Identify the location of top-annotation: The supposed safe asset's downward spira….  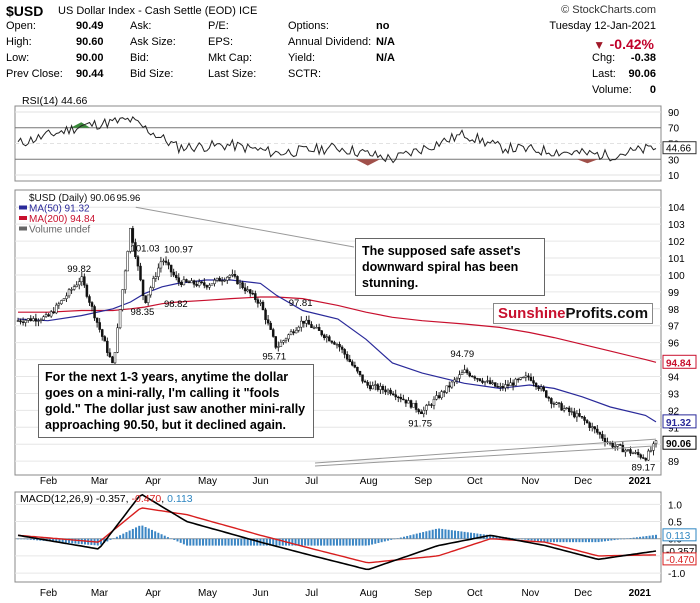
(450, 267).